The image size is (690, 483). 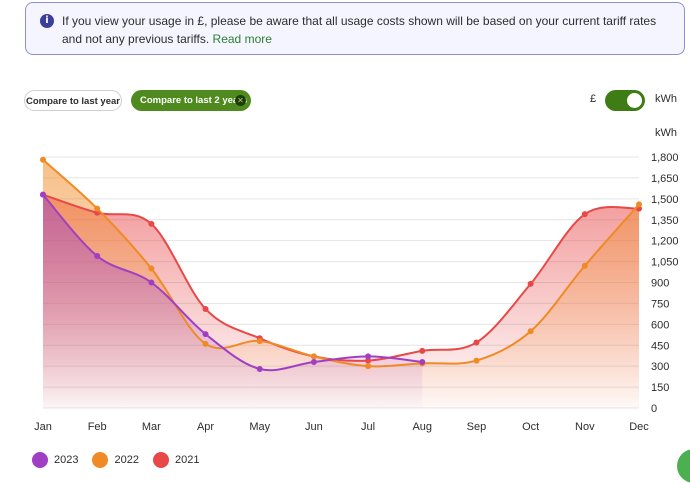 I want to click on y-tick-label: 300, so click(x=660, y=367).